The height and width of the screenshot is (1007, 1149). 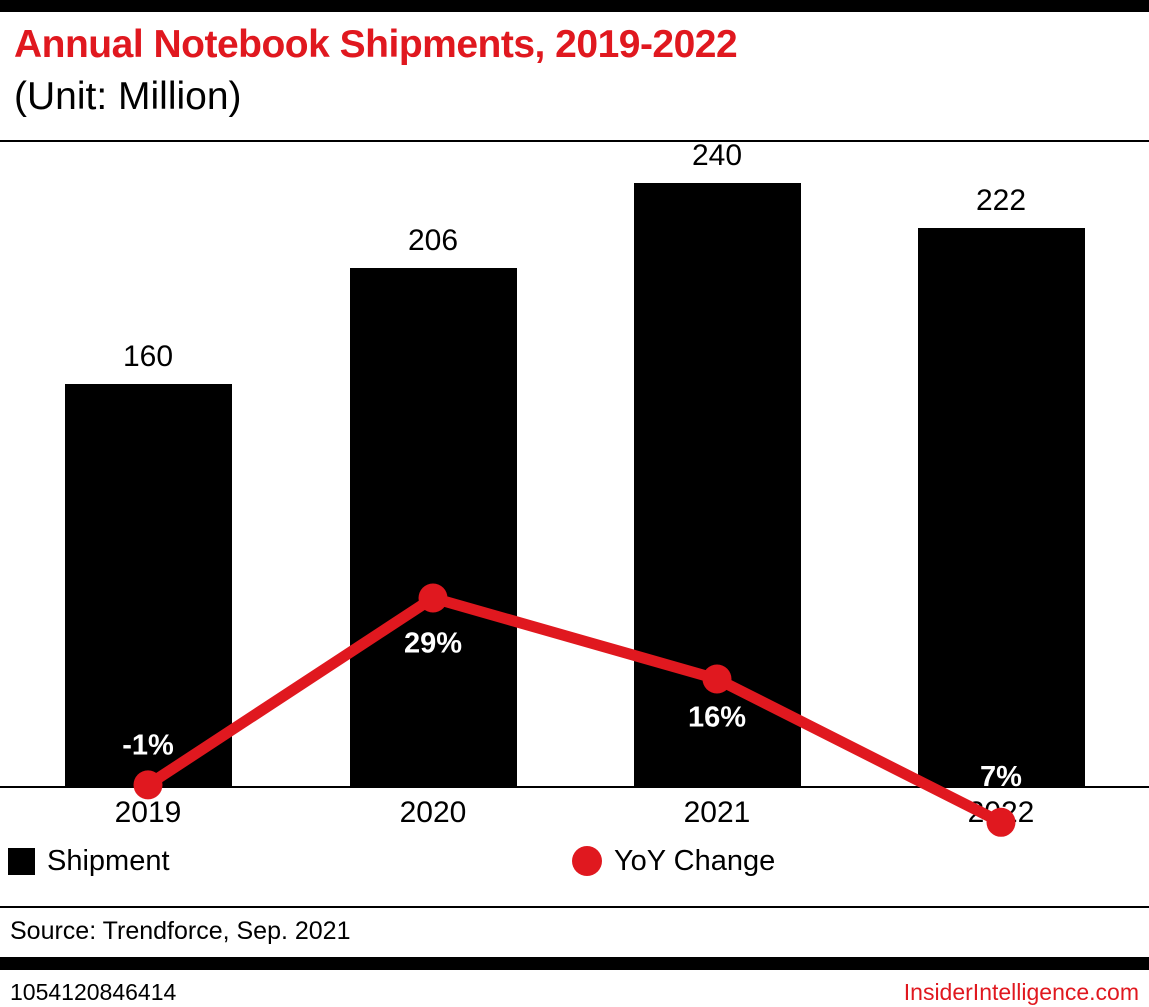 I want to click on header-divider, so click(x=574, y=141).